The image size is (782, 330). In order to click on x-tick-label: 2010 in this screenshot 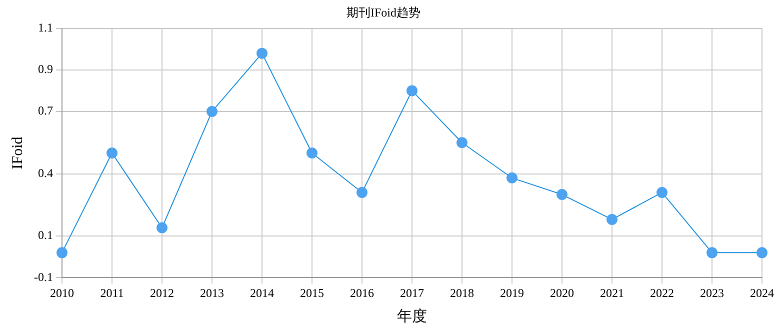, I will do `click(62, 293)`.